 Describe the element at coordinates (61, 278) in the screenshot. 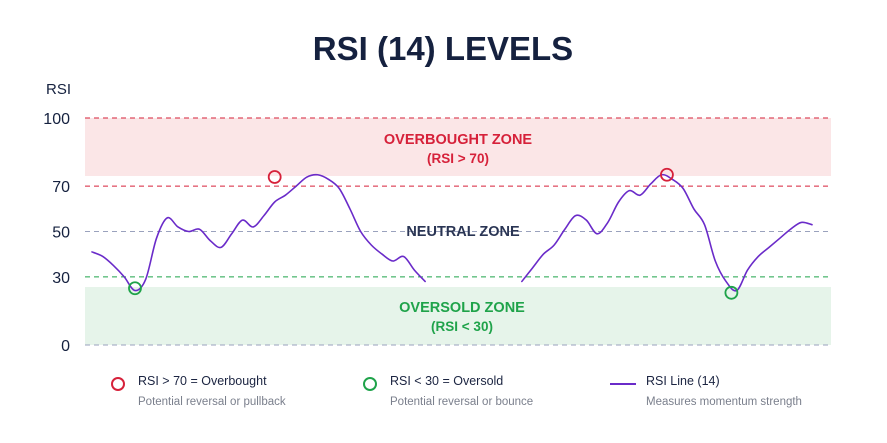

I see `y-tick-label: 30` at that location.